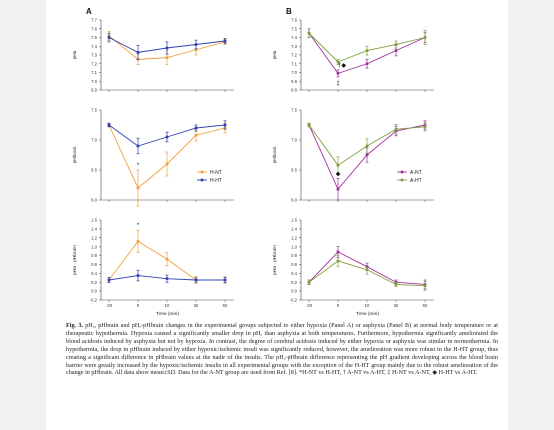  What do you see at coordinates (94, 237) in the screenshot?
I see `y-tick-label: 1.2` at bounding box center [94, 237].